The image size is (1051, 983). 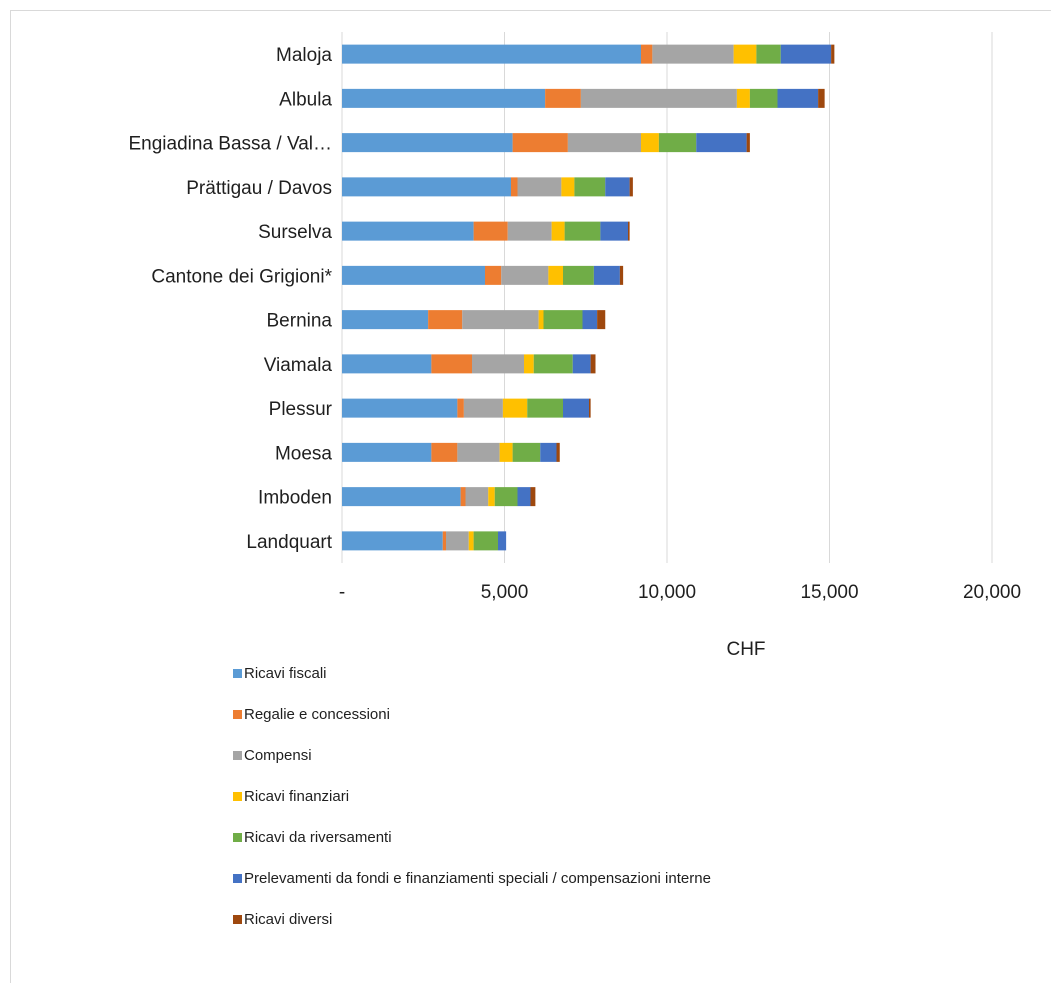 I want to click on legend-item: Regalie e concessioni, so click(x=311, y=714).